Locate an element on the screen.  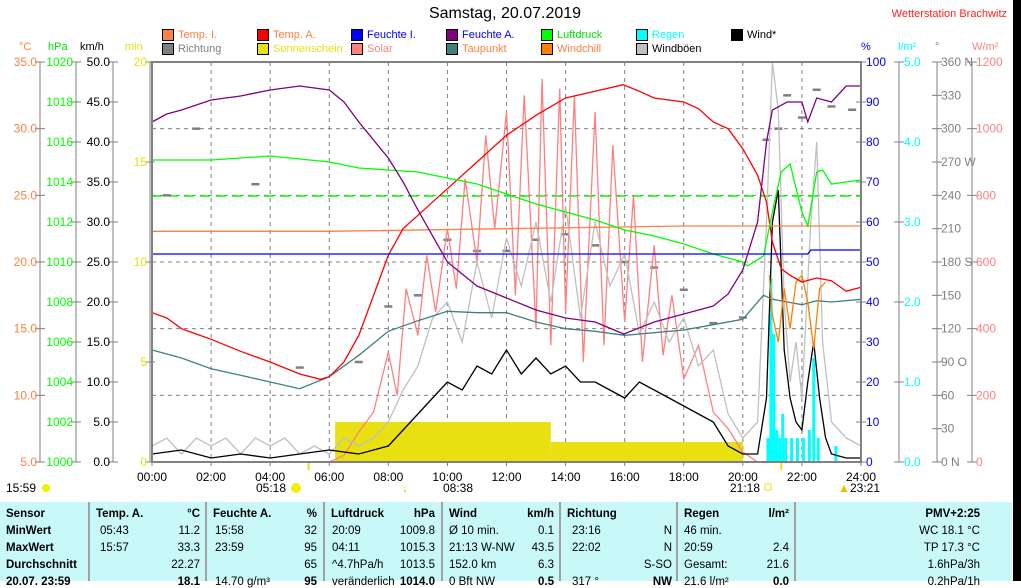
axis-label-dir: 180 S is located at coordinates (956, 262).